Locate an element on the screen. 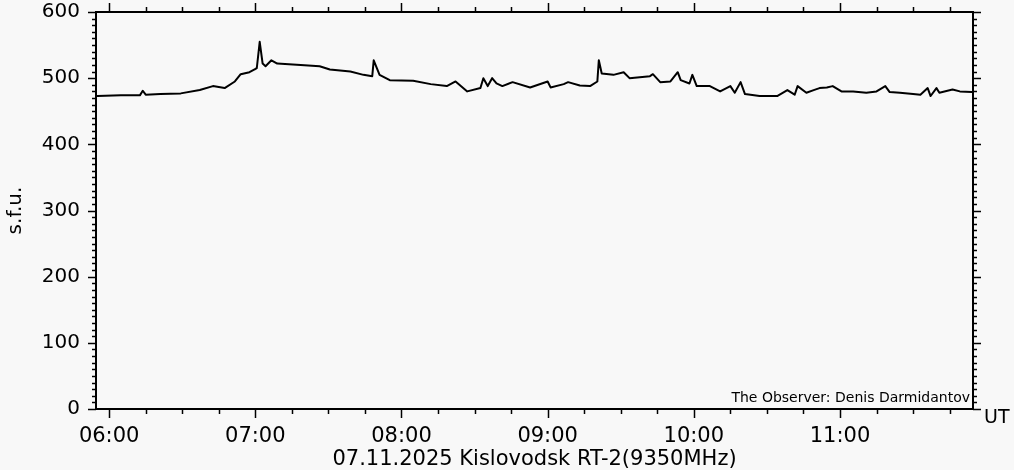 The image size is (1014, 470). annotation: The Observer: Denis Darmidantov is located at coordinates (850, 396).